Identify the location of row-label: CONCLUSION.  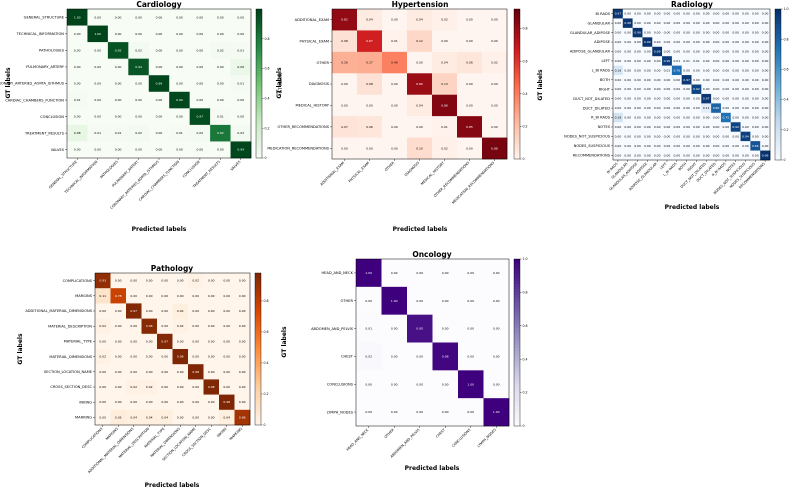
(52, 117).